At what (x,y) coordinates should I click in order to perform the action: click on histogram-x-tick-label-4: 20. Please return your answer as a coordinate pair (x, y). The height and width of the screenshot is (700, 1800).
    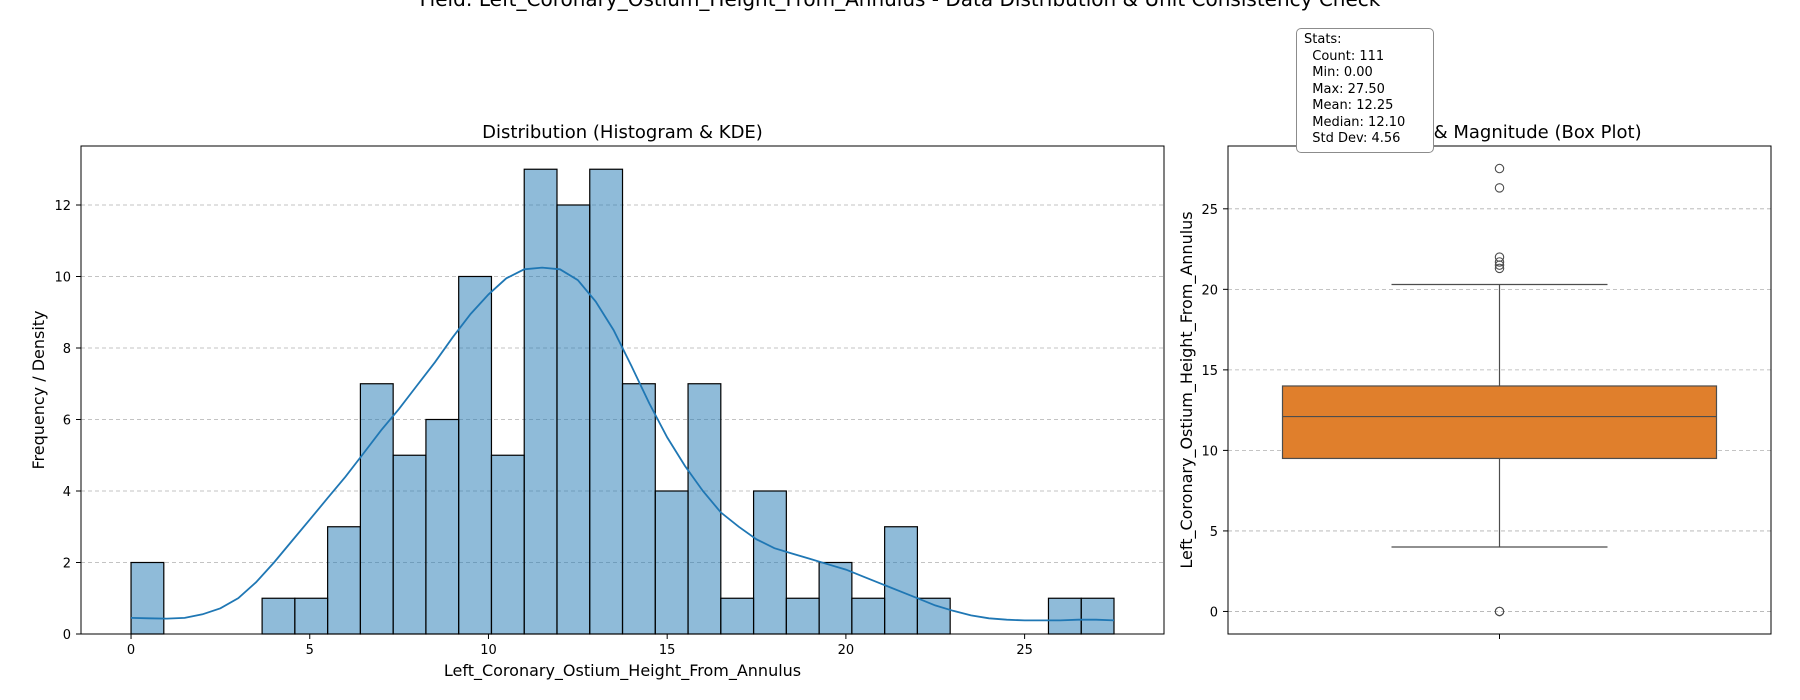
    Looking at the image, I should click on (846, 650).